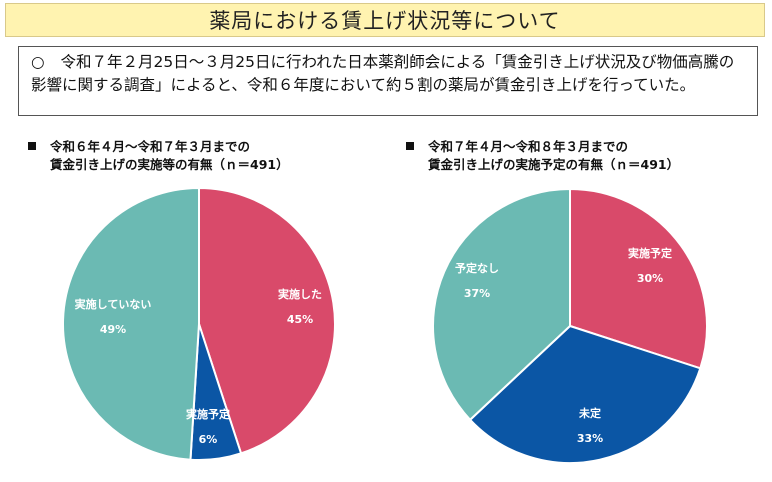 The image size is (772, 482). Describe the element at coordinates (300, 294) in the screenshot. I see `slice-label: 実施した` at that location.